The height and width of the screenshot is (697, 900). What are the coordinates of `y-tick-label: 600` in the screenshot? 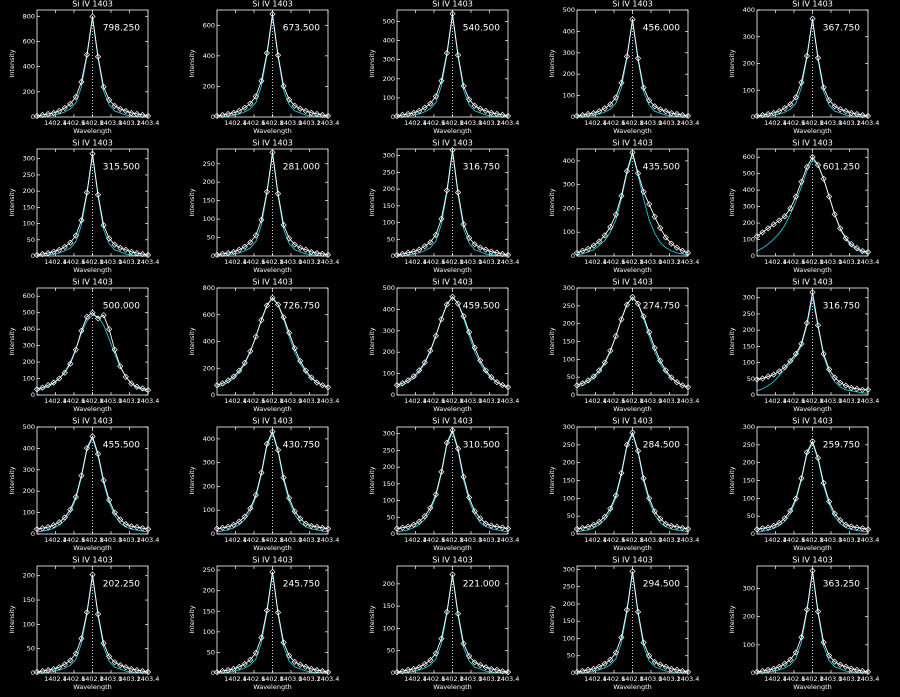 It's located at (29, 41).